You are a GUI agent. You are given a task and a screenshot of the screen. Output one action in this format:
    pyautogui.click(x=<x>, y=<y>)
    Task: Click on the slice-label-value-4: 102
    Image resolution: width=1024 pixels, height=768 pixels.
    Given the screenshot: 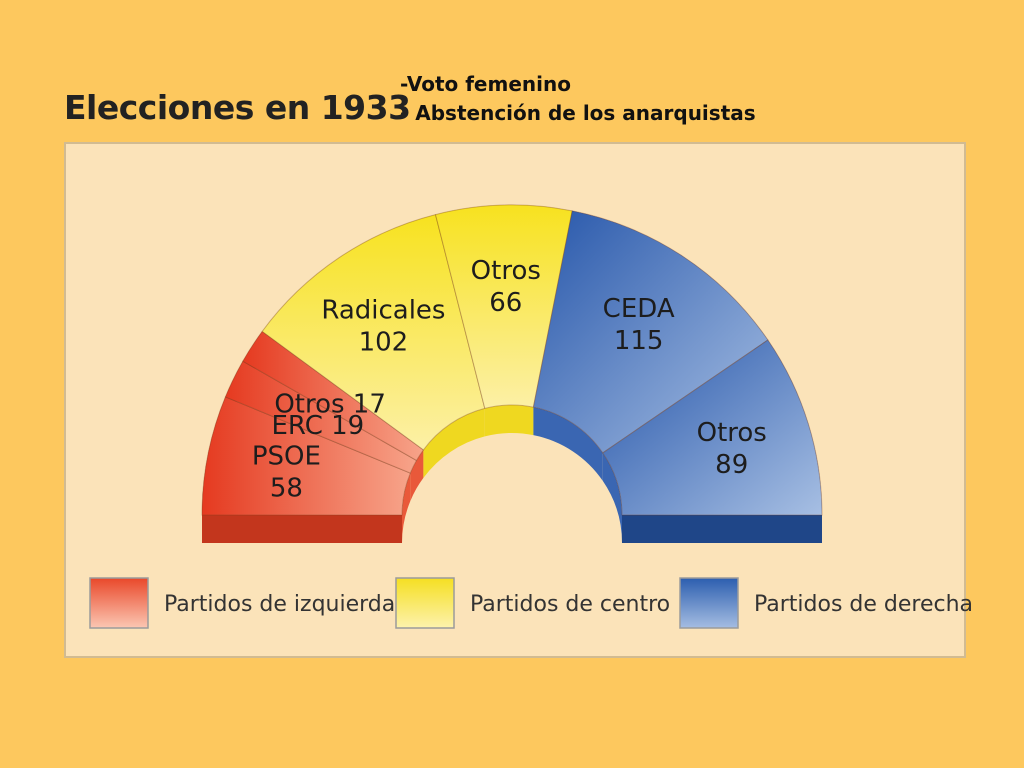 What is the action you would take?
    pyautogui.click(x=384, y=342)
    